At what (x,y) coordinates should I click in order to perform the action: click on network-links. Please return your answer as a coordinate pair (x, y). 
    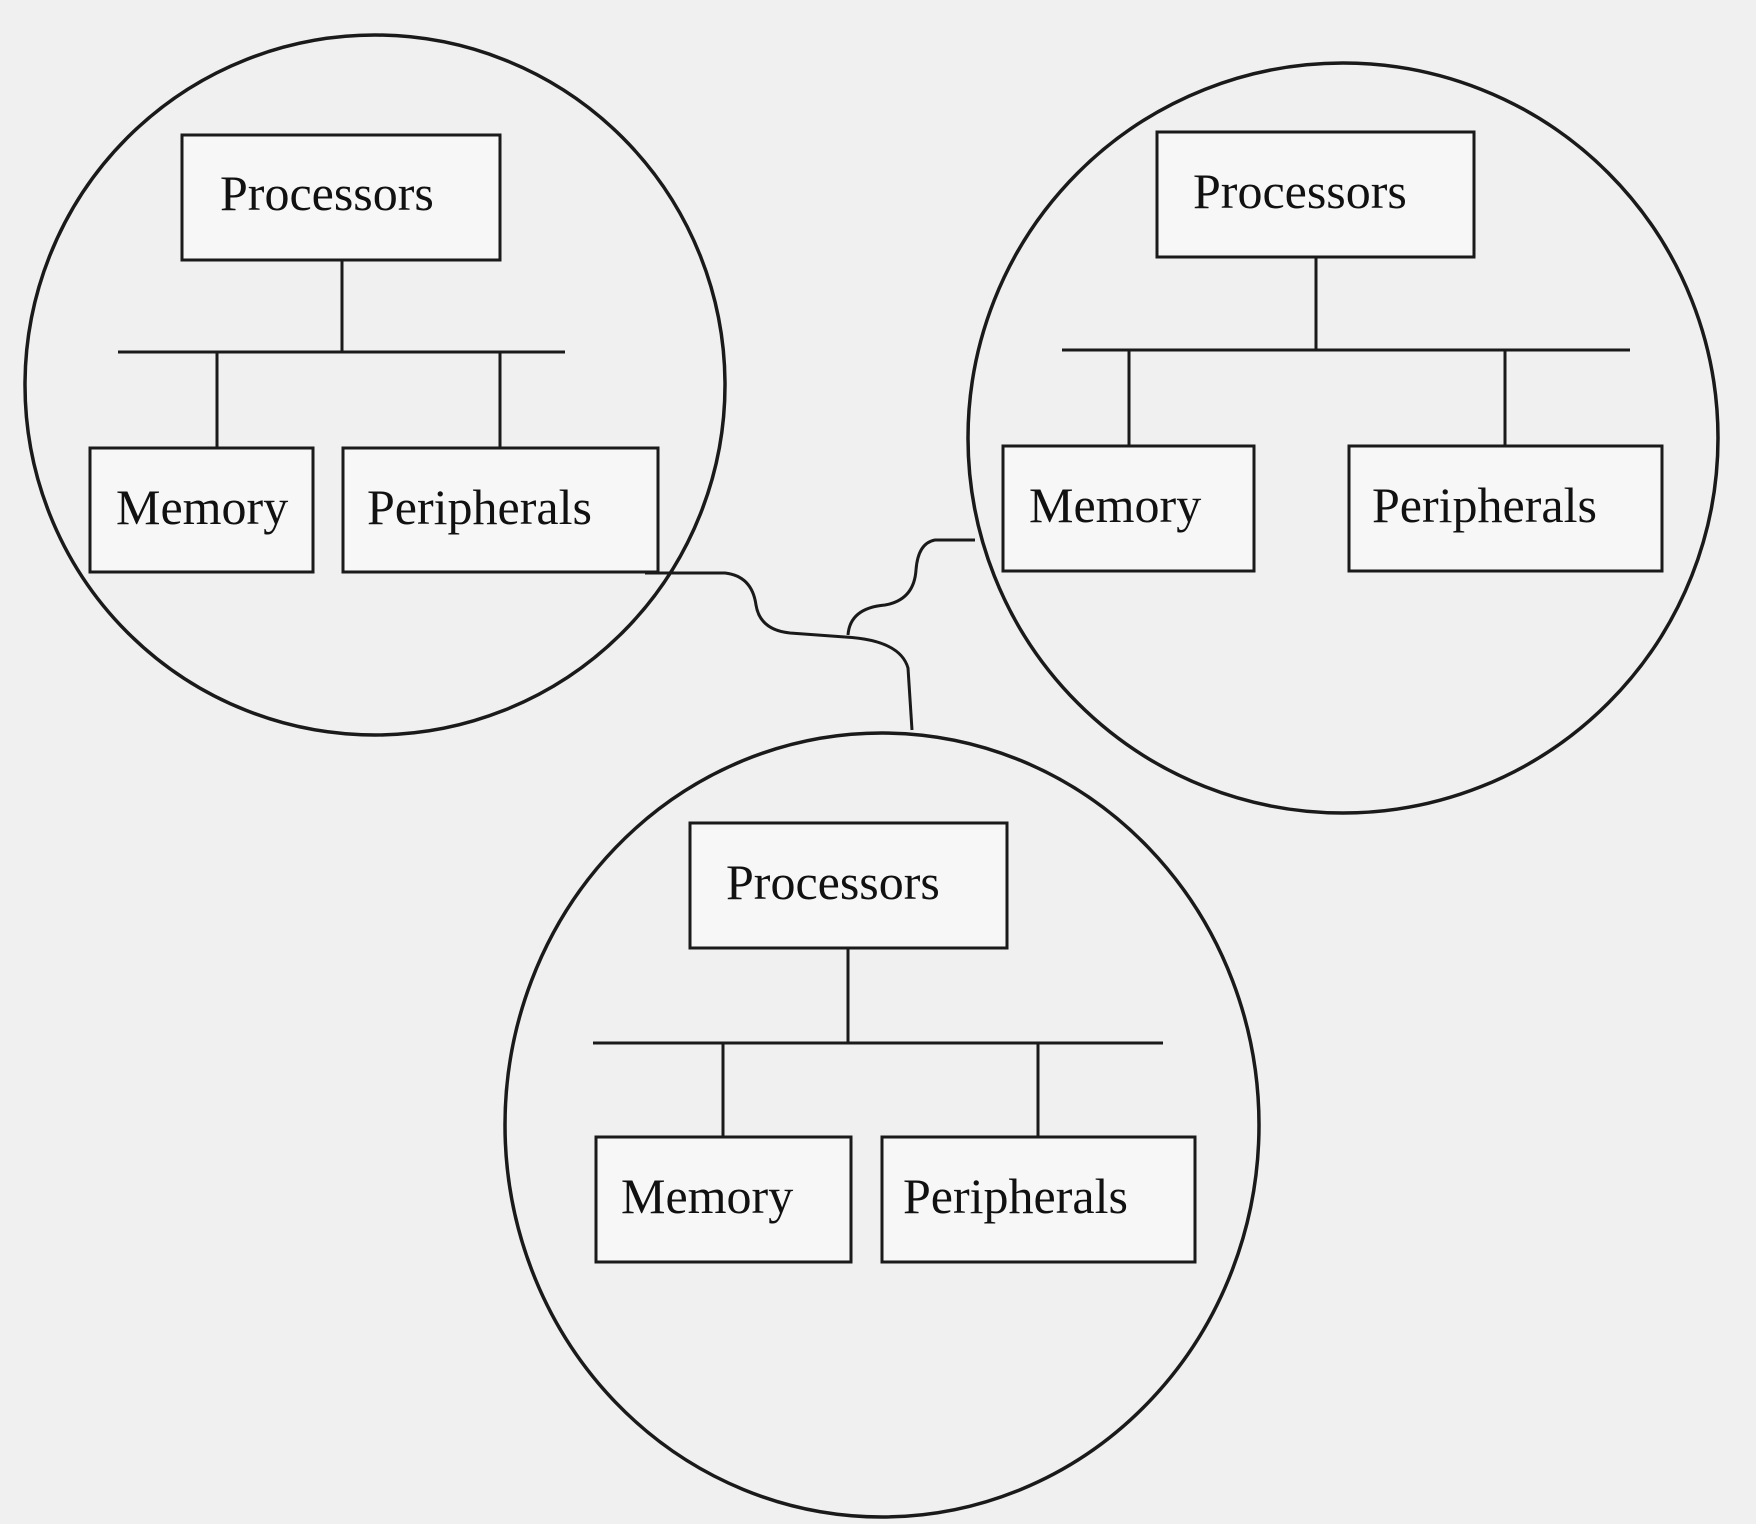
    Looking at the image, I should click on (810, 634).